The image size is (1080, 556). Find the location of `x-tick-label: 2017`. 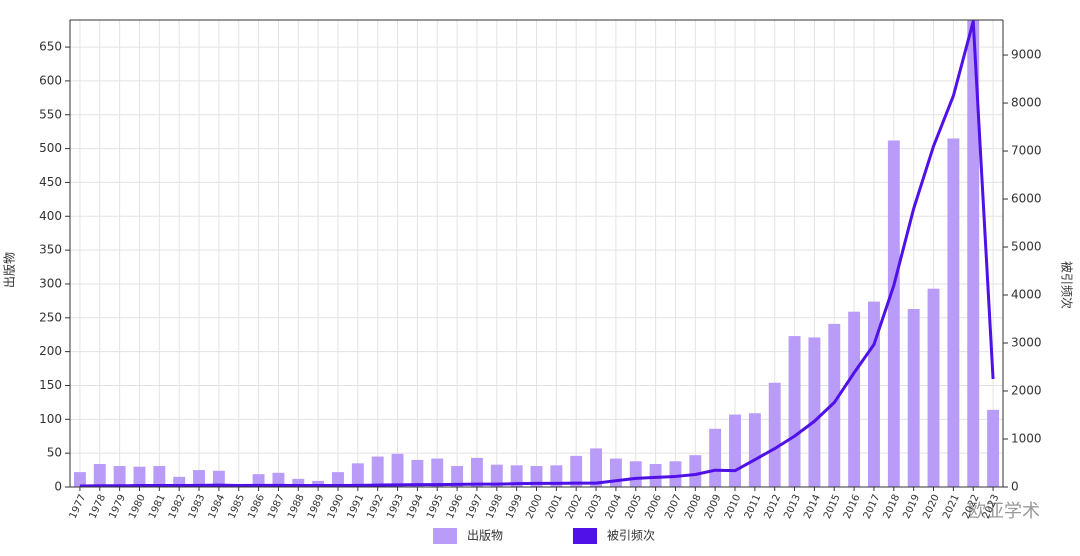

x-tick-label: 2017 is located at coordinates (872, 507).